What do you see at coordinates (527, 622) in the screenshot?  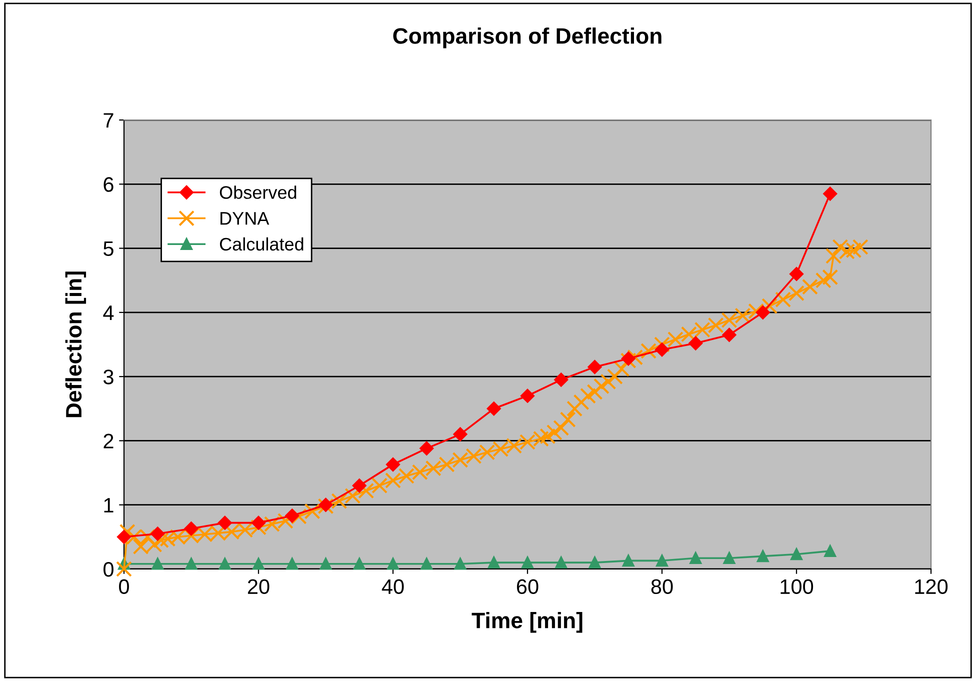 I see `x-axis-title: Time [min]` at bounding box center [527, 622].